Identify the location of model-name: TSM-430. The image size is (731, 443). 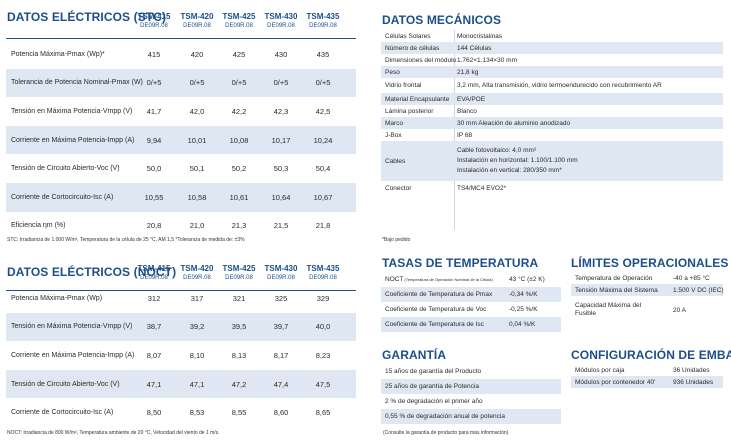
(281, 16).